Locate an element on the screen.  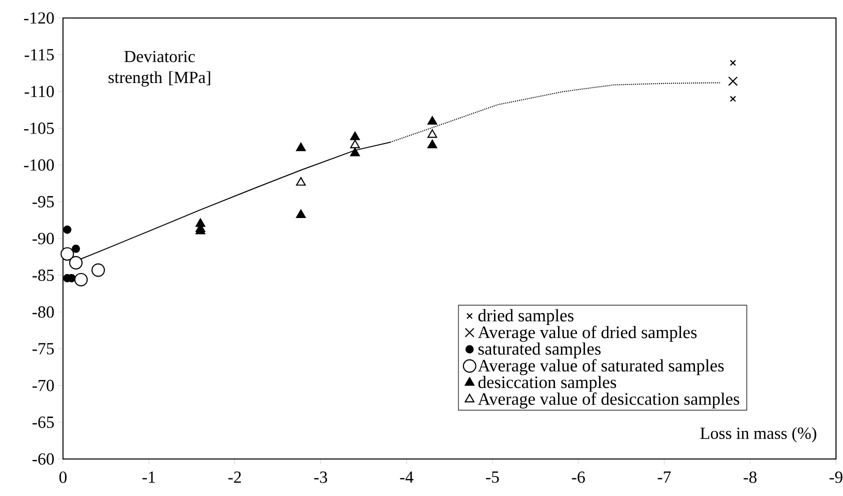
y-tick-label: -110 is located at coordinates (39, 92).